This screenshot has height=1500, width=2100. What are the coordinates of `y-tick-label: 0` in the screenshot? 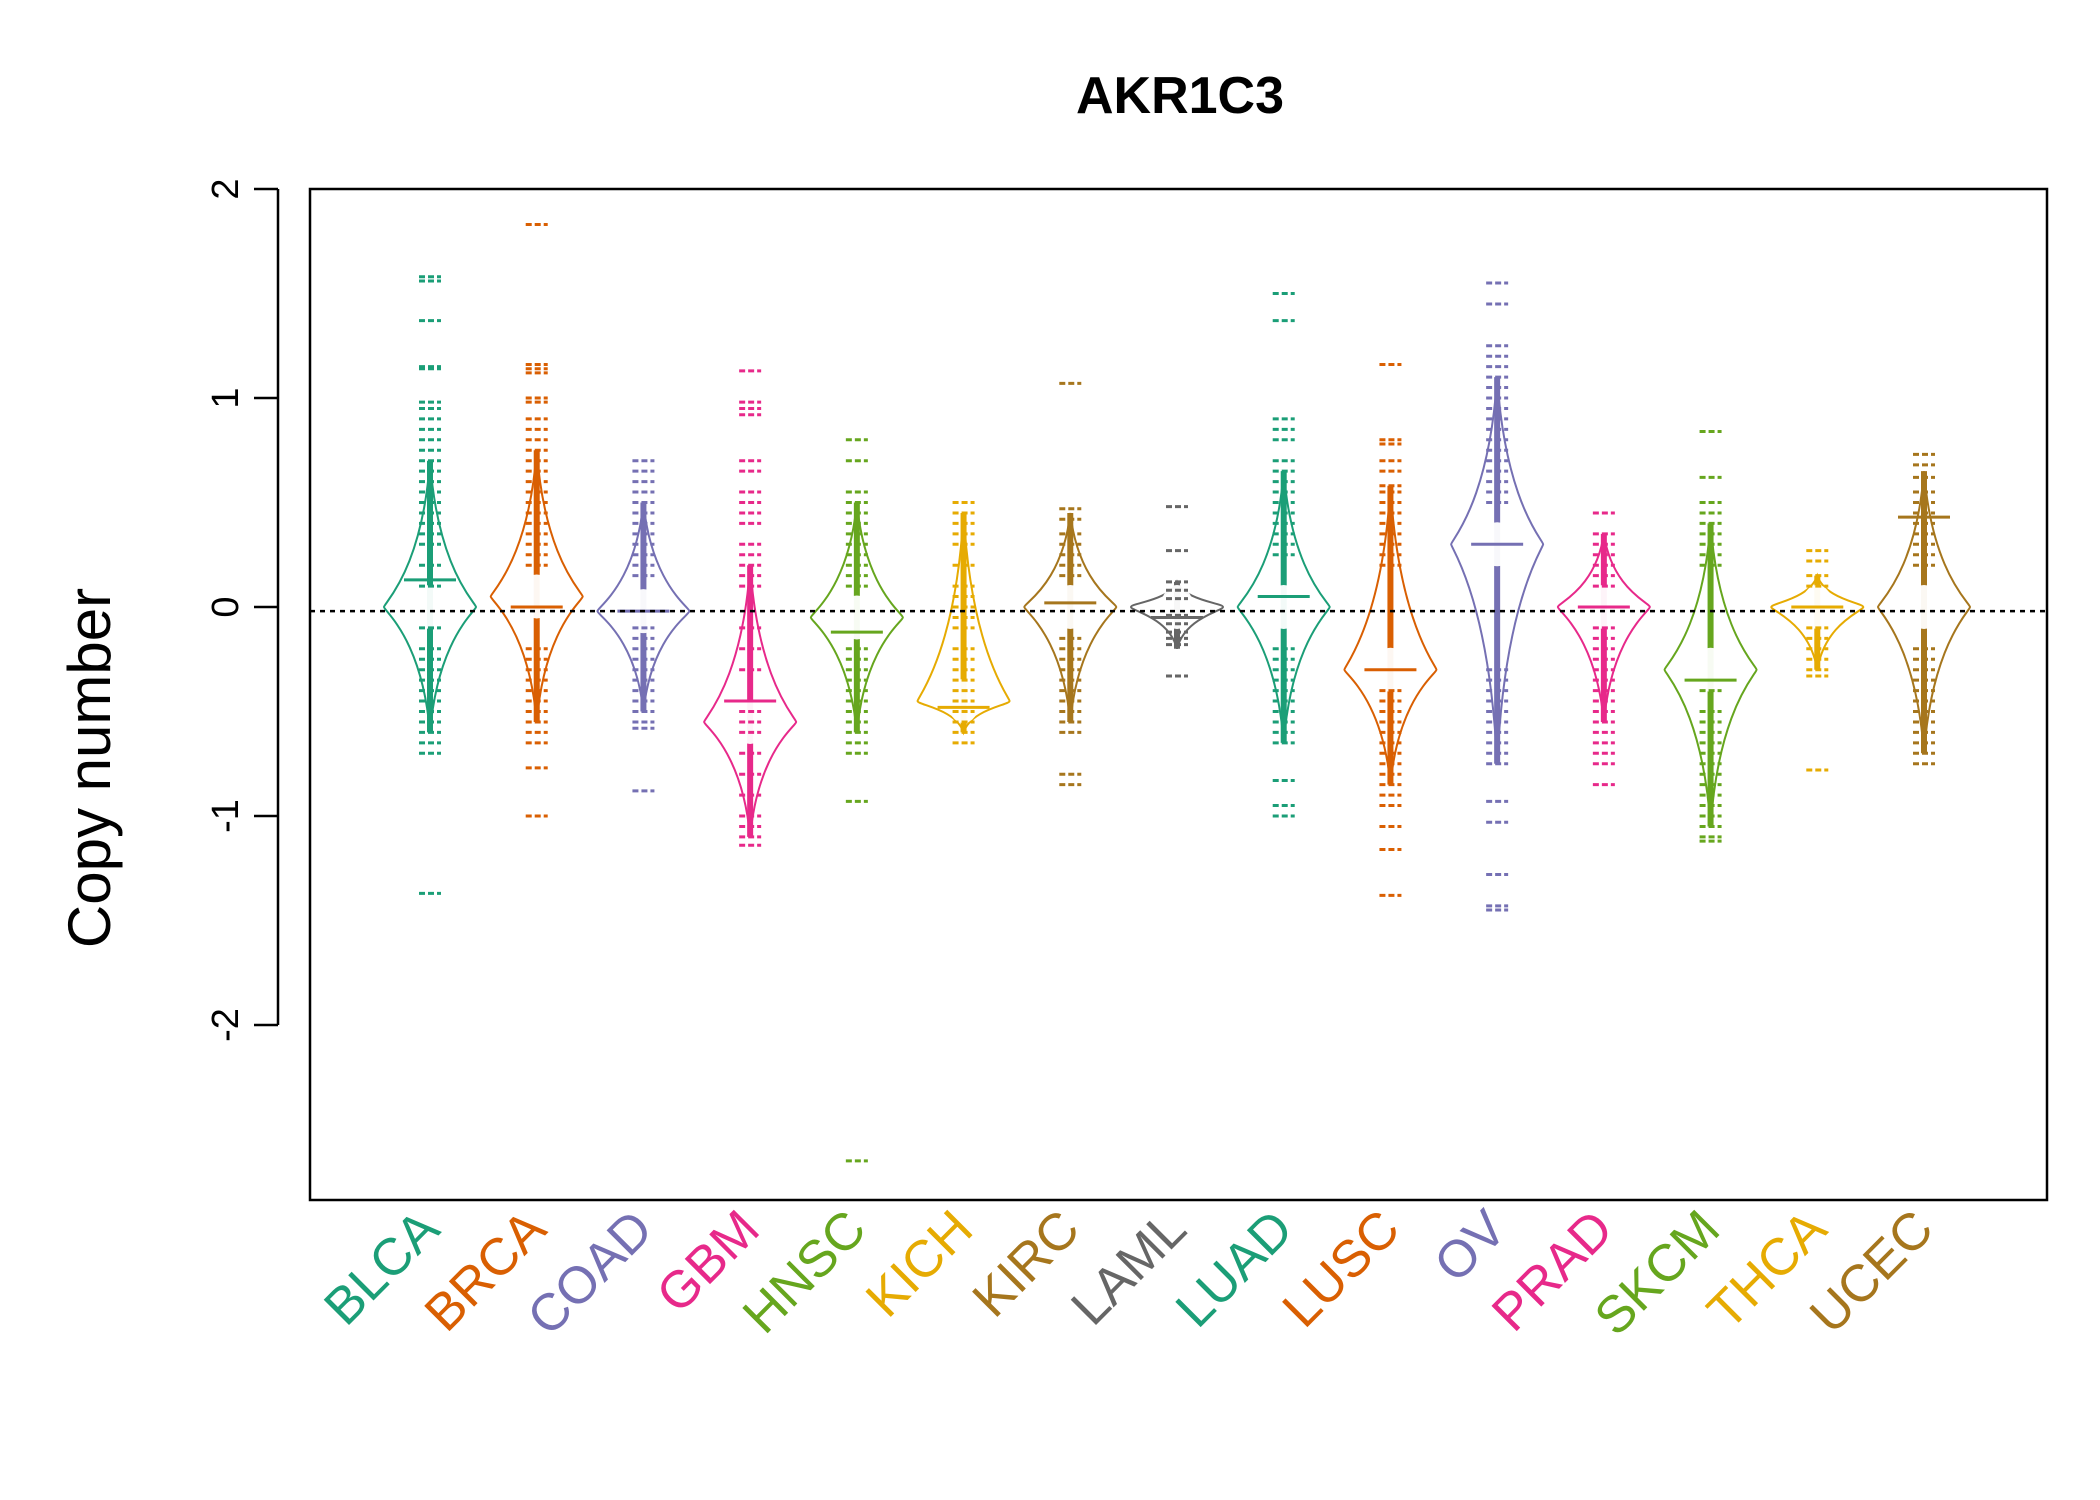 It's located at (226, 606).